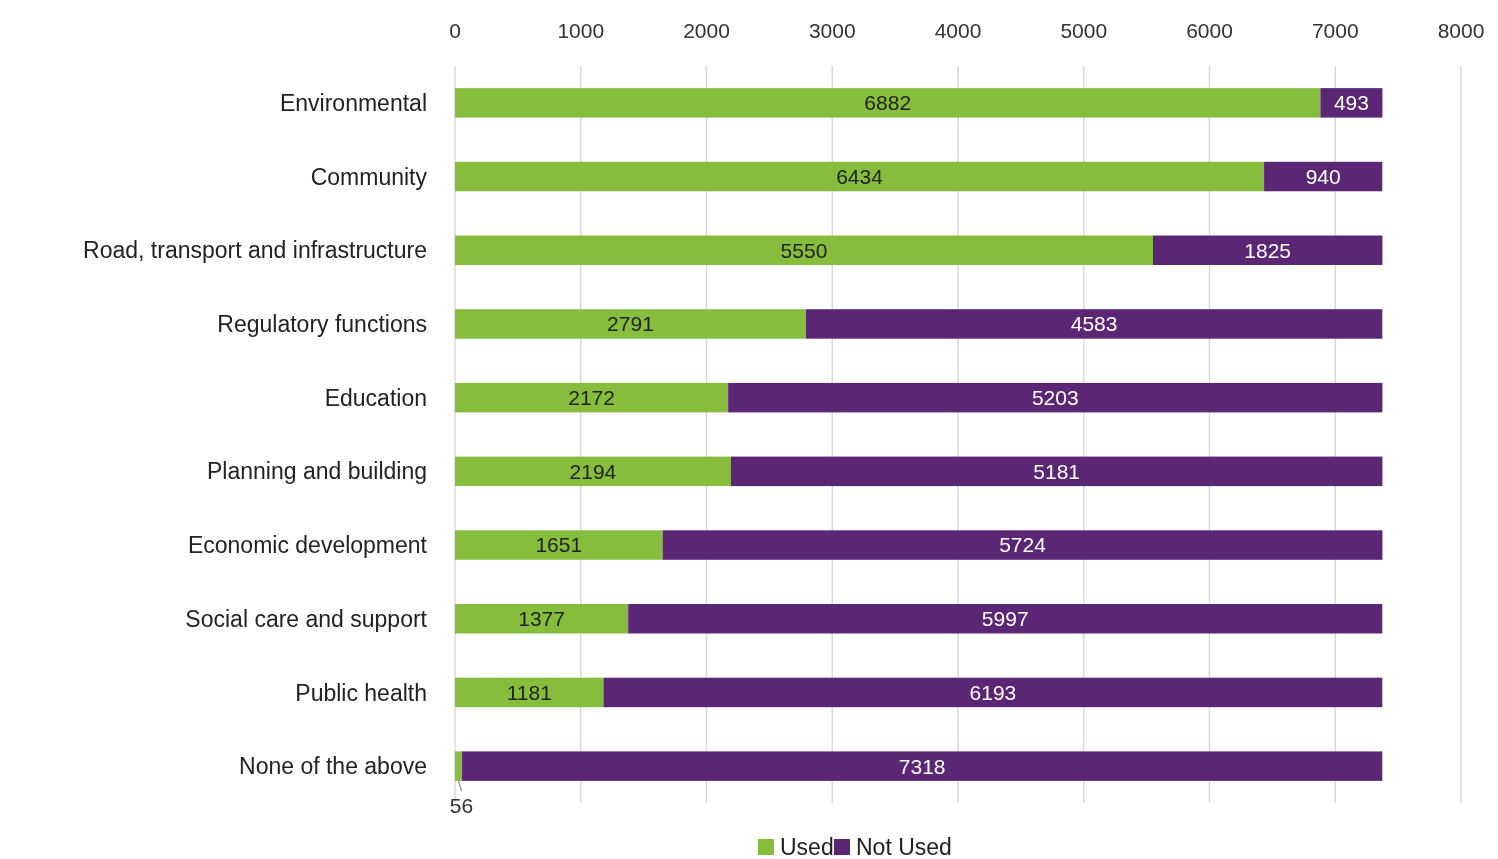  Describe the element at coordinates (353, 102) in the screenshot. I see `y-tick-label: Environmental` at that location.